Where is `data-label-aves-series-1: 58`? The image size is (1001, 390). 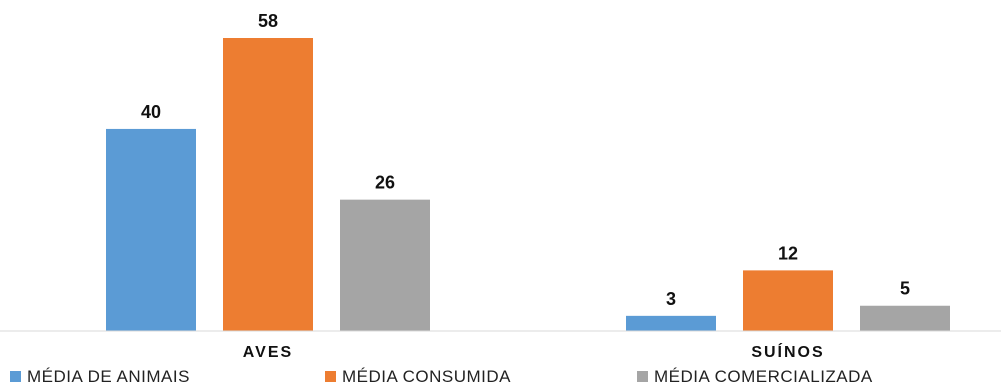 data-label-aves-series-1: 58 is located at coordinates (268, 21).